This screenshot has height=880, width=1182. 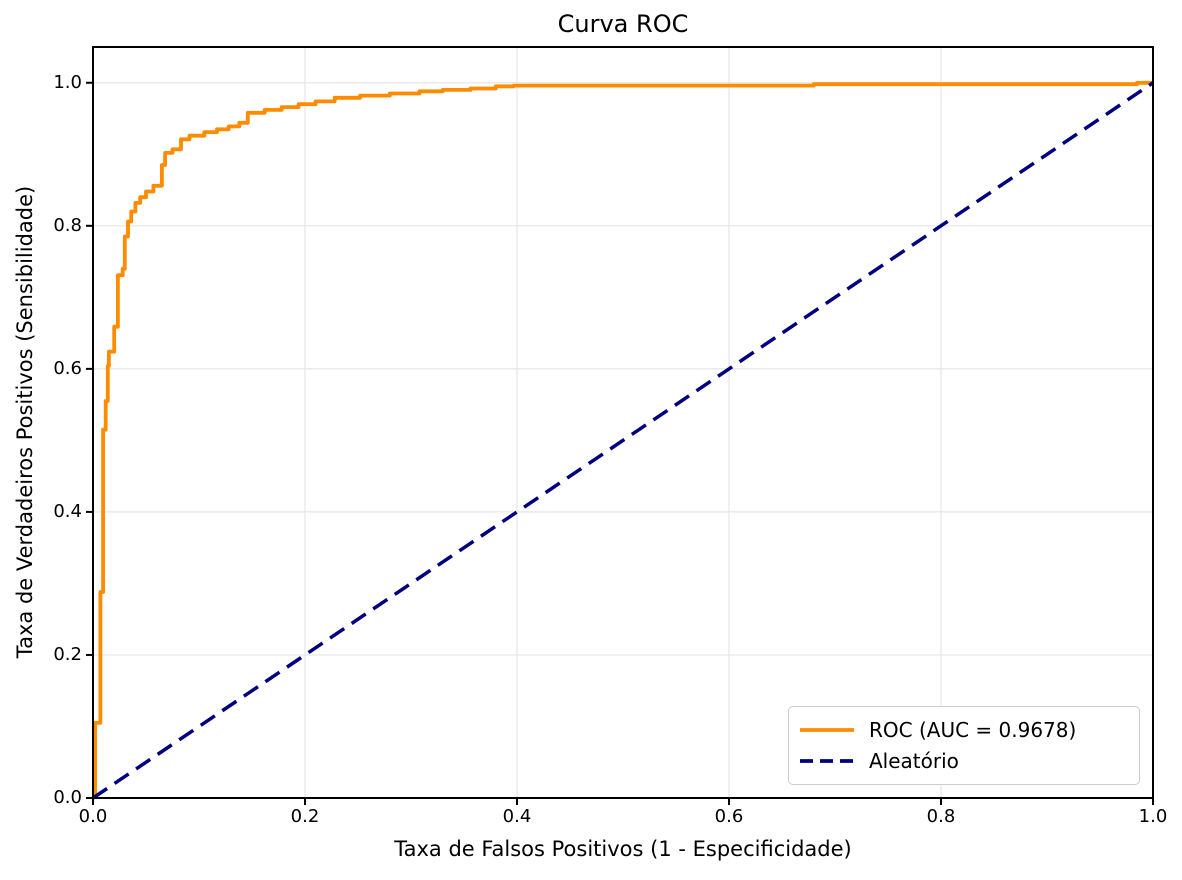 What do you see at coordinates (93, 816) in the screenshot?
I see `x-tick-label: 0.0` at bounding box center [93, 816].